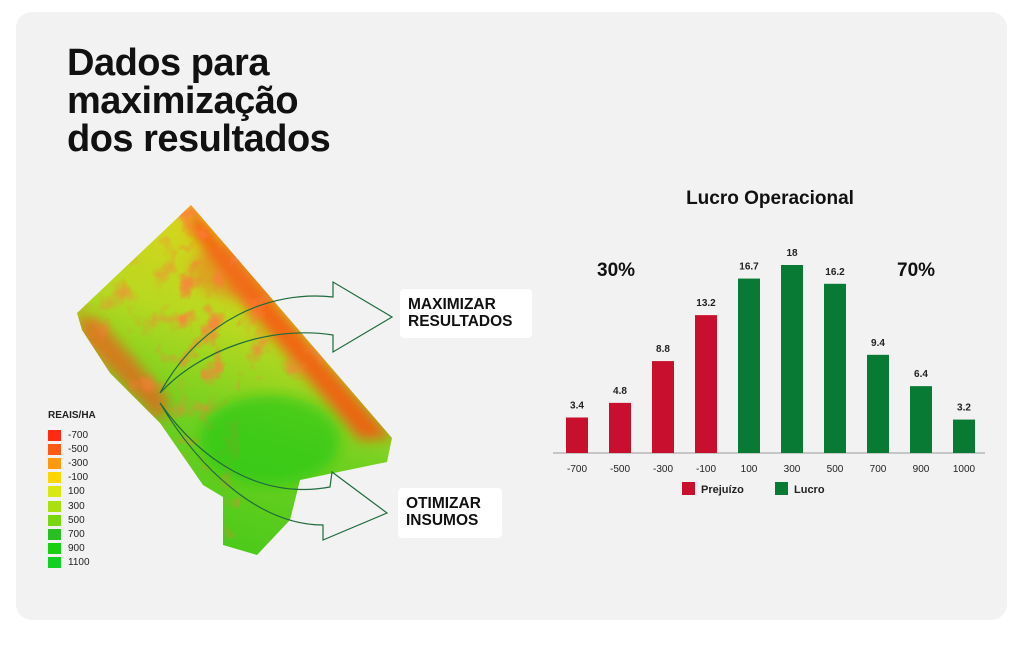  Describe the element at coordinates (76, 534) in the screenshot. I see `legend-label: 700` at that location.